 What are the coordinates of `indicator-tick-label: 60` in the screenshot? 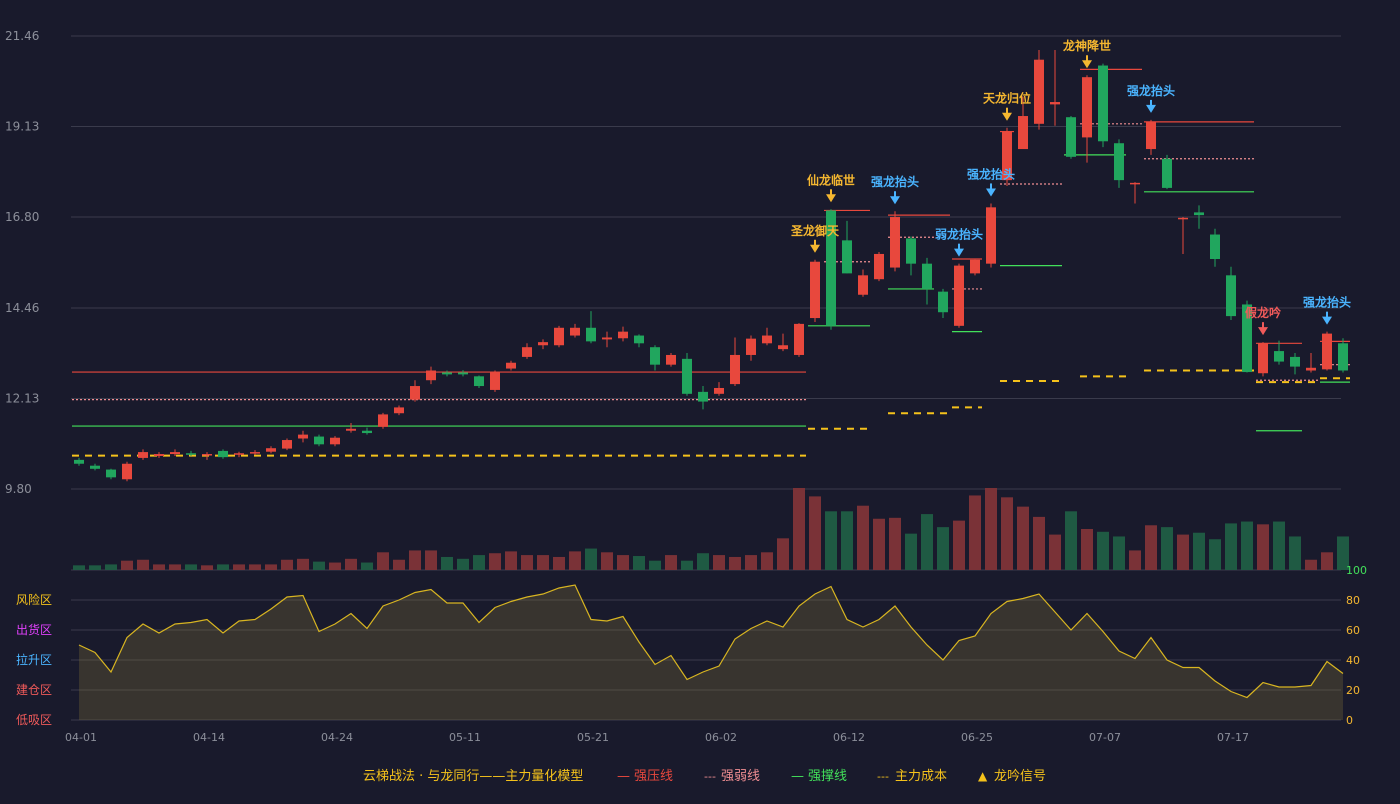 It's located at (1353, 630).